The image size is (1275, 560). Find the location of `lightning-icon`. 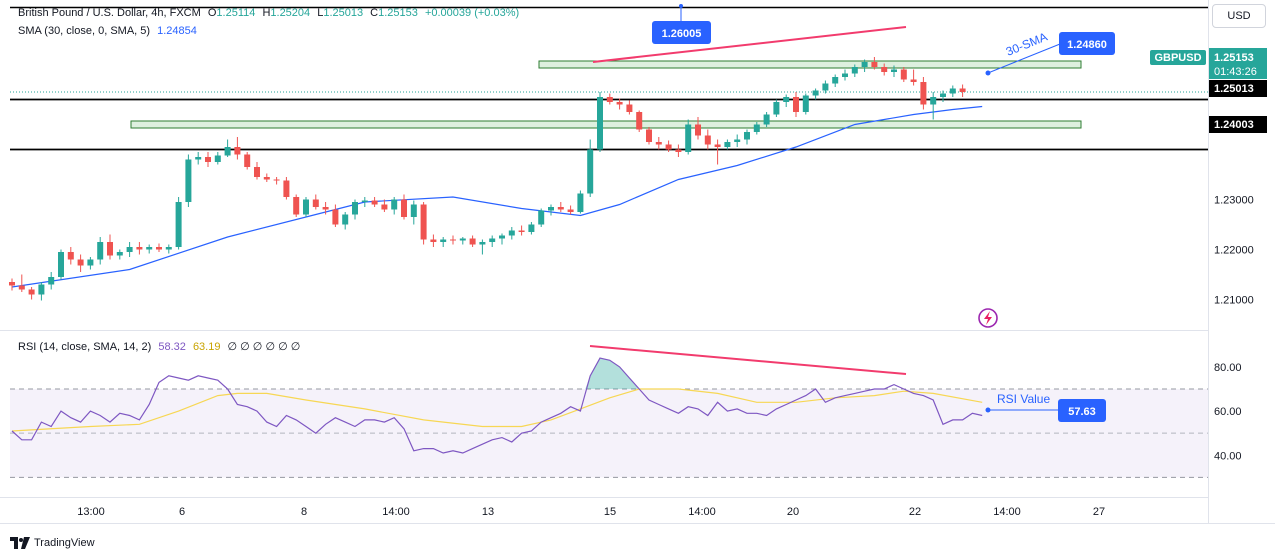

lightning-icon is located at coordinates (988, 318).